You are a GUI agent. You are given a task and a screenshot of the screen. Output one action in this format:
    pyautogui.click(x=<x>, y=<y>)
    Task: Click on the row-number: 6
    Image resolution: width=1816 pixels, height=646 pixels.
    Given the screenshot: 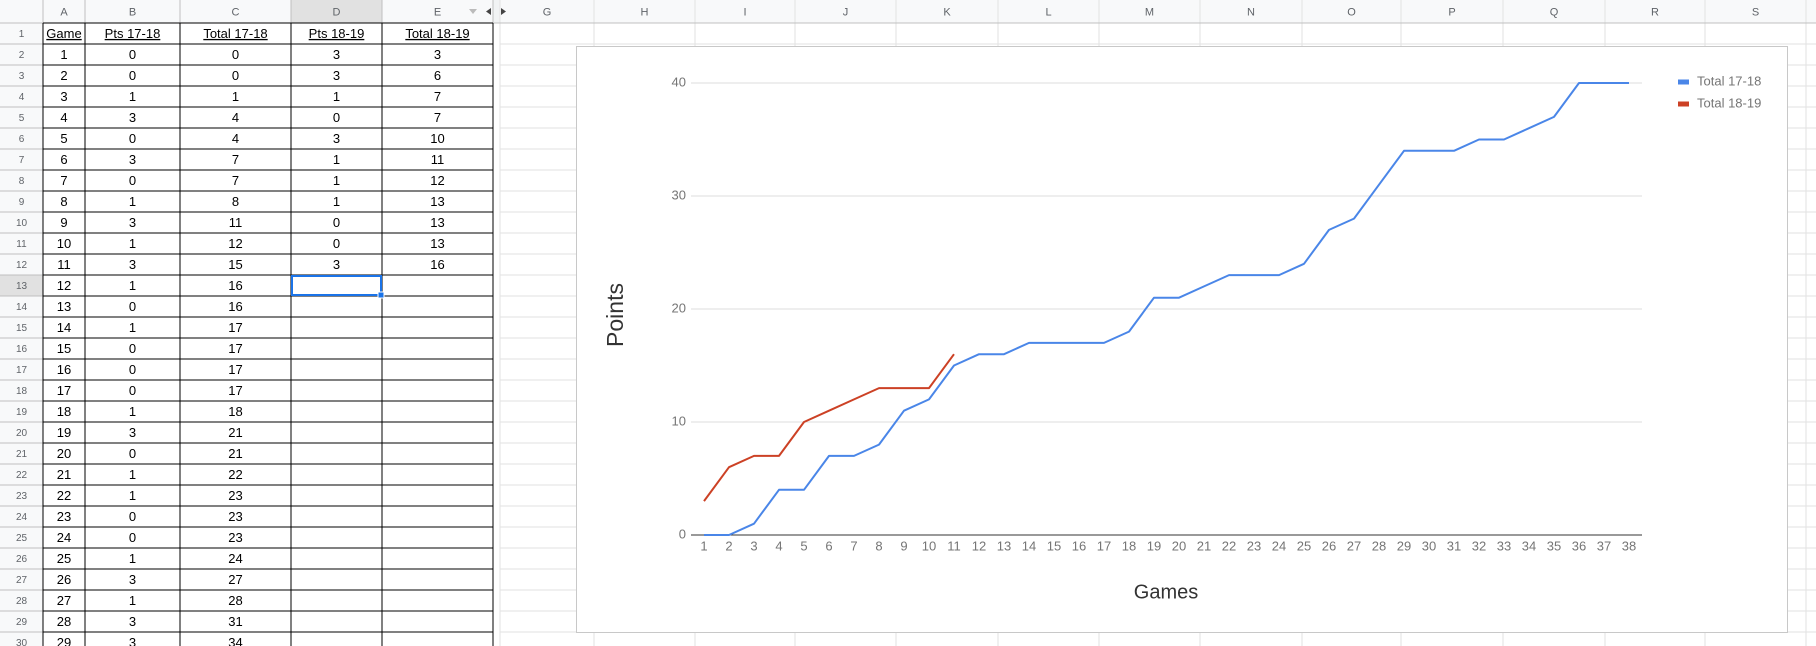 What is the action you would take?
    pyautogui.click(x=22, y=139)
    